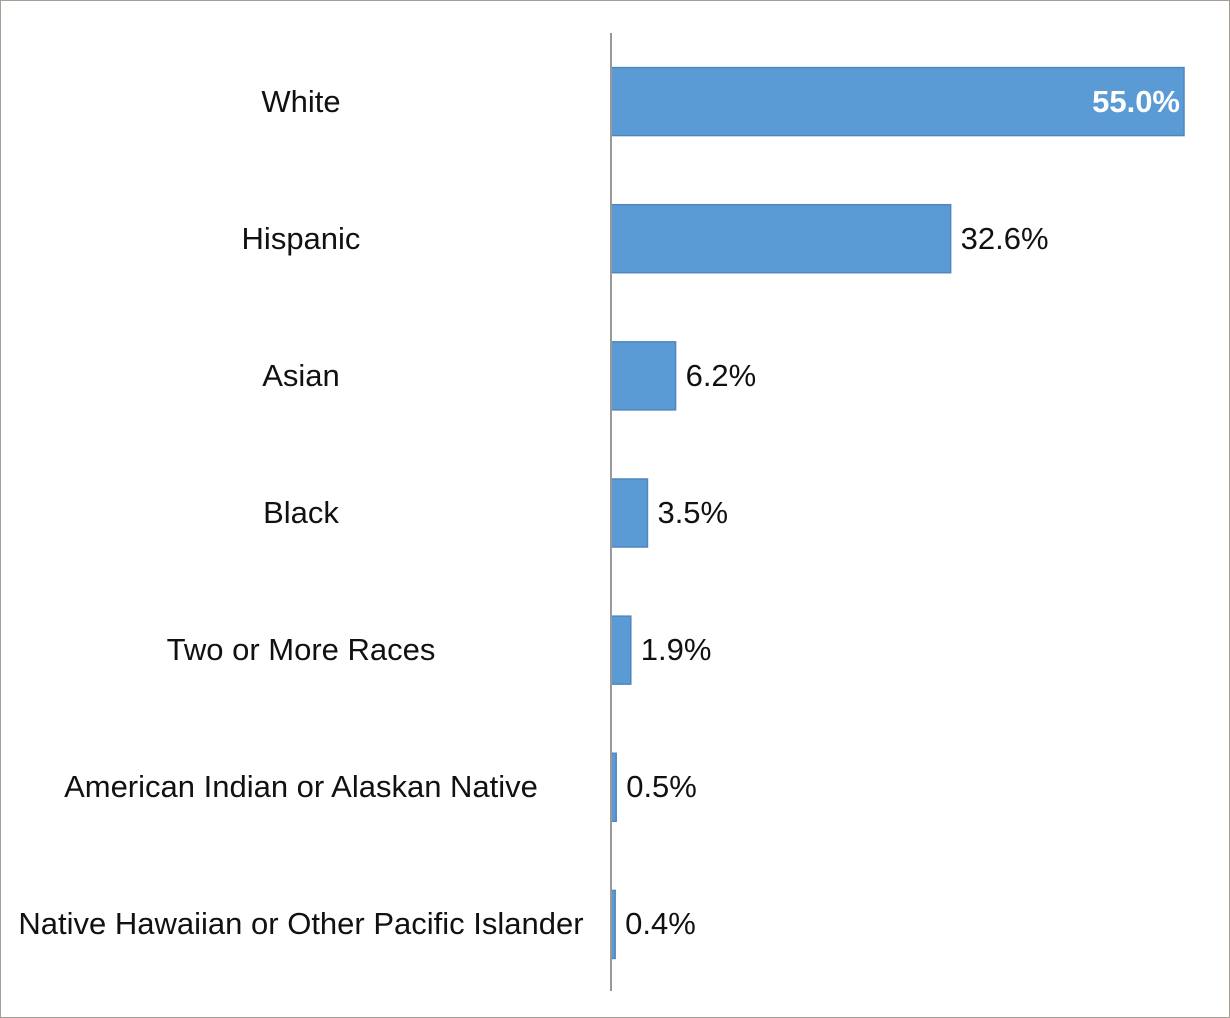 The width and height of the screenshot is (1230, 1018). I want to click on category-label: Asian, so click(301, 375).